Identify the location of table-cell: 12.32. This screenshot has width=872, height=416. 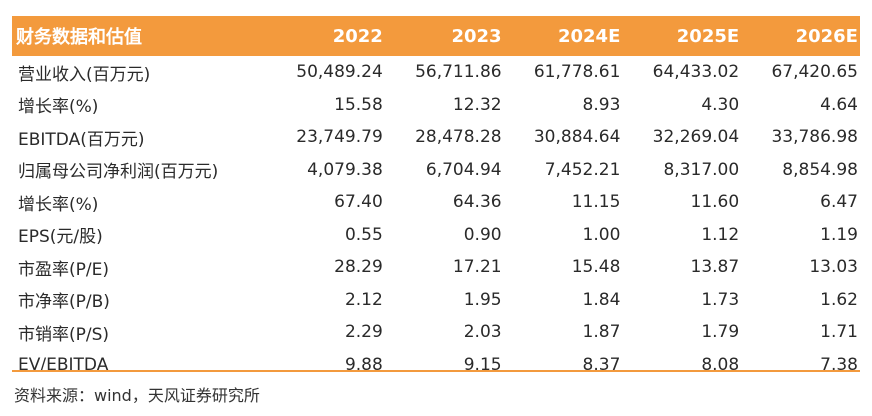
(477, 104).